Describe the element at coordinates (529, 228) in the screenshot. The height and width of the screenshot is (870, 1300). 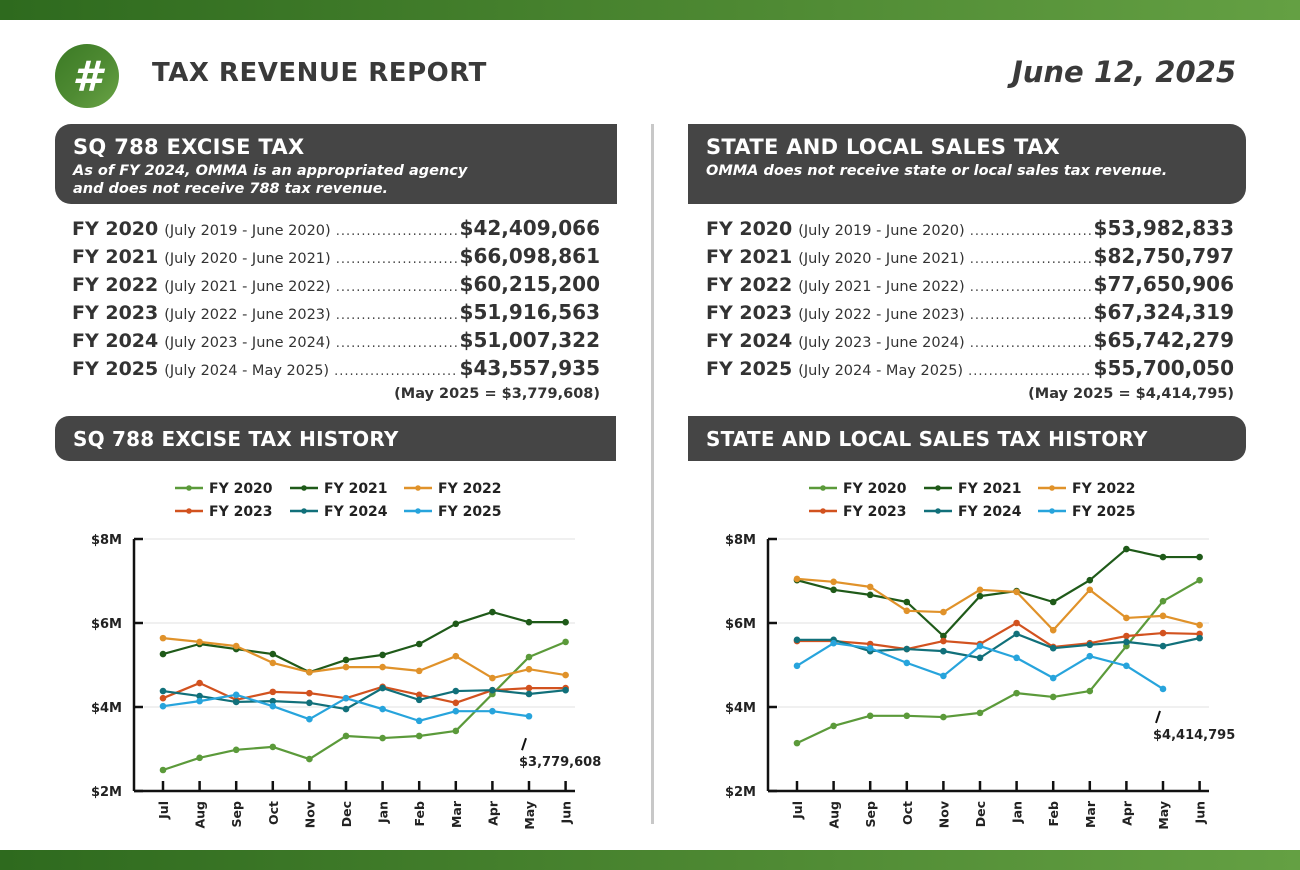
I see `fy-amount: $42,409,066` at that location.